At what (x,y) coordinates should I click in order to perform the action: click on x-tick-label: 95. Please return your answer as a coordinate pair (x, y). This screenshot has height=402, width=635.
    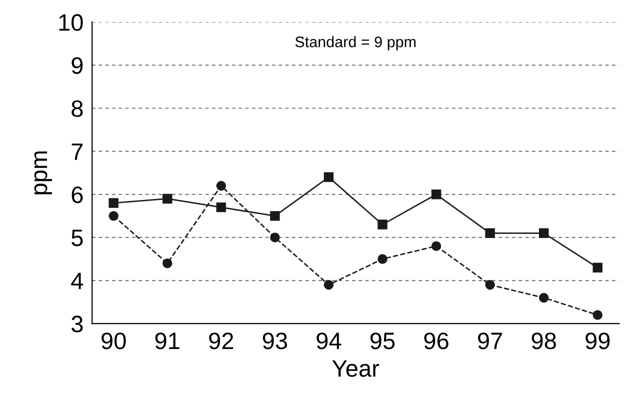
    Looking at the image, I should click on (382, 341).